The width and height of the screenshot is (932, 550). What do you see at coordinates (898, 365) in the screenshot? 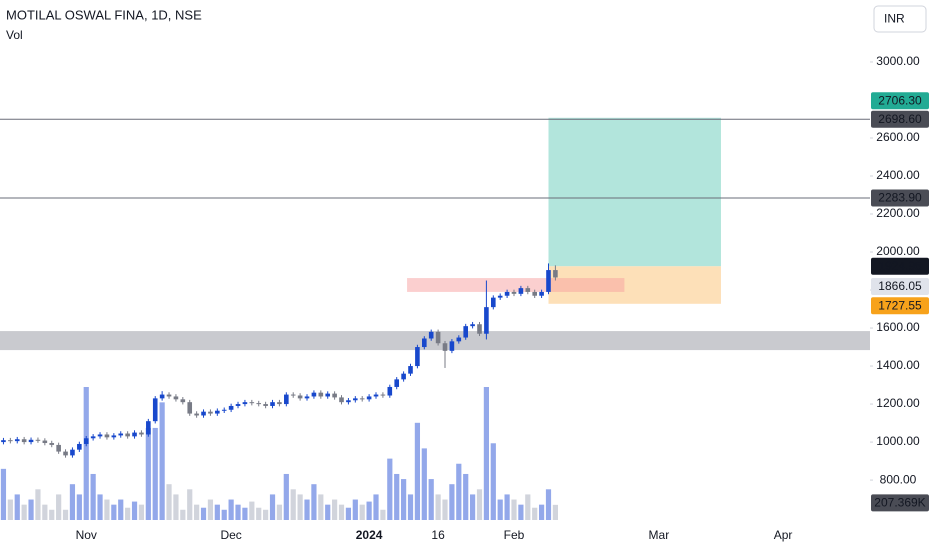
I see `y-tick-label: 1400.00` at bounding box center [898, 365].